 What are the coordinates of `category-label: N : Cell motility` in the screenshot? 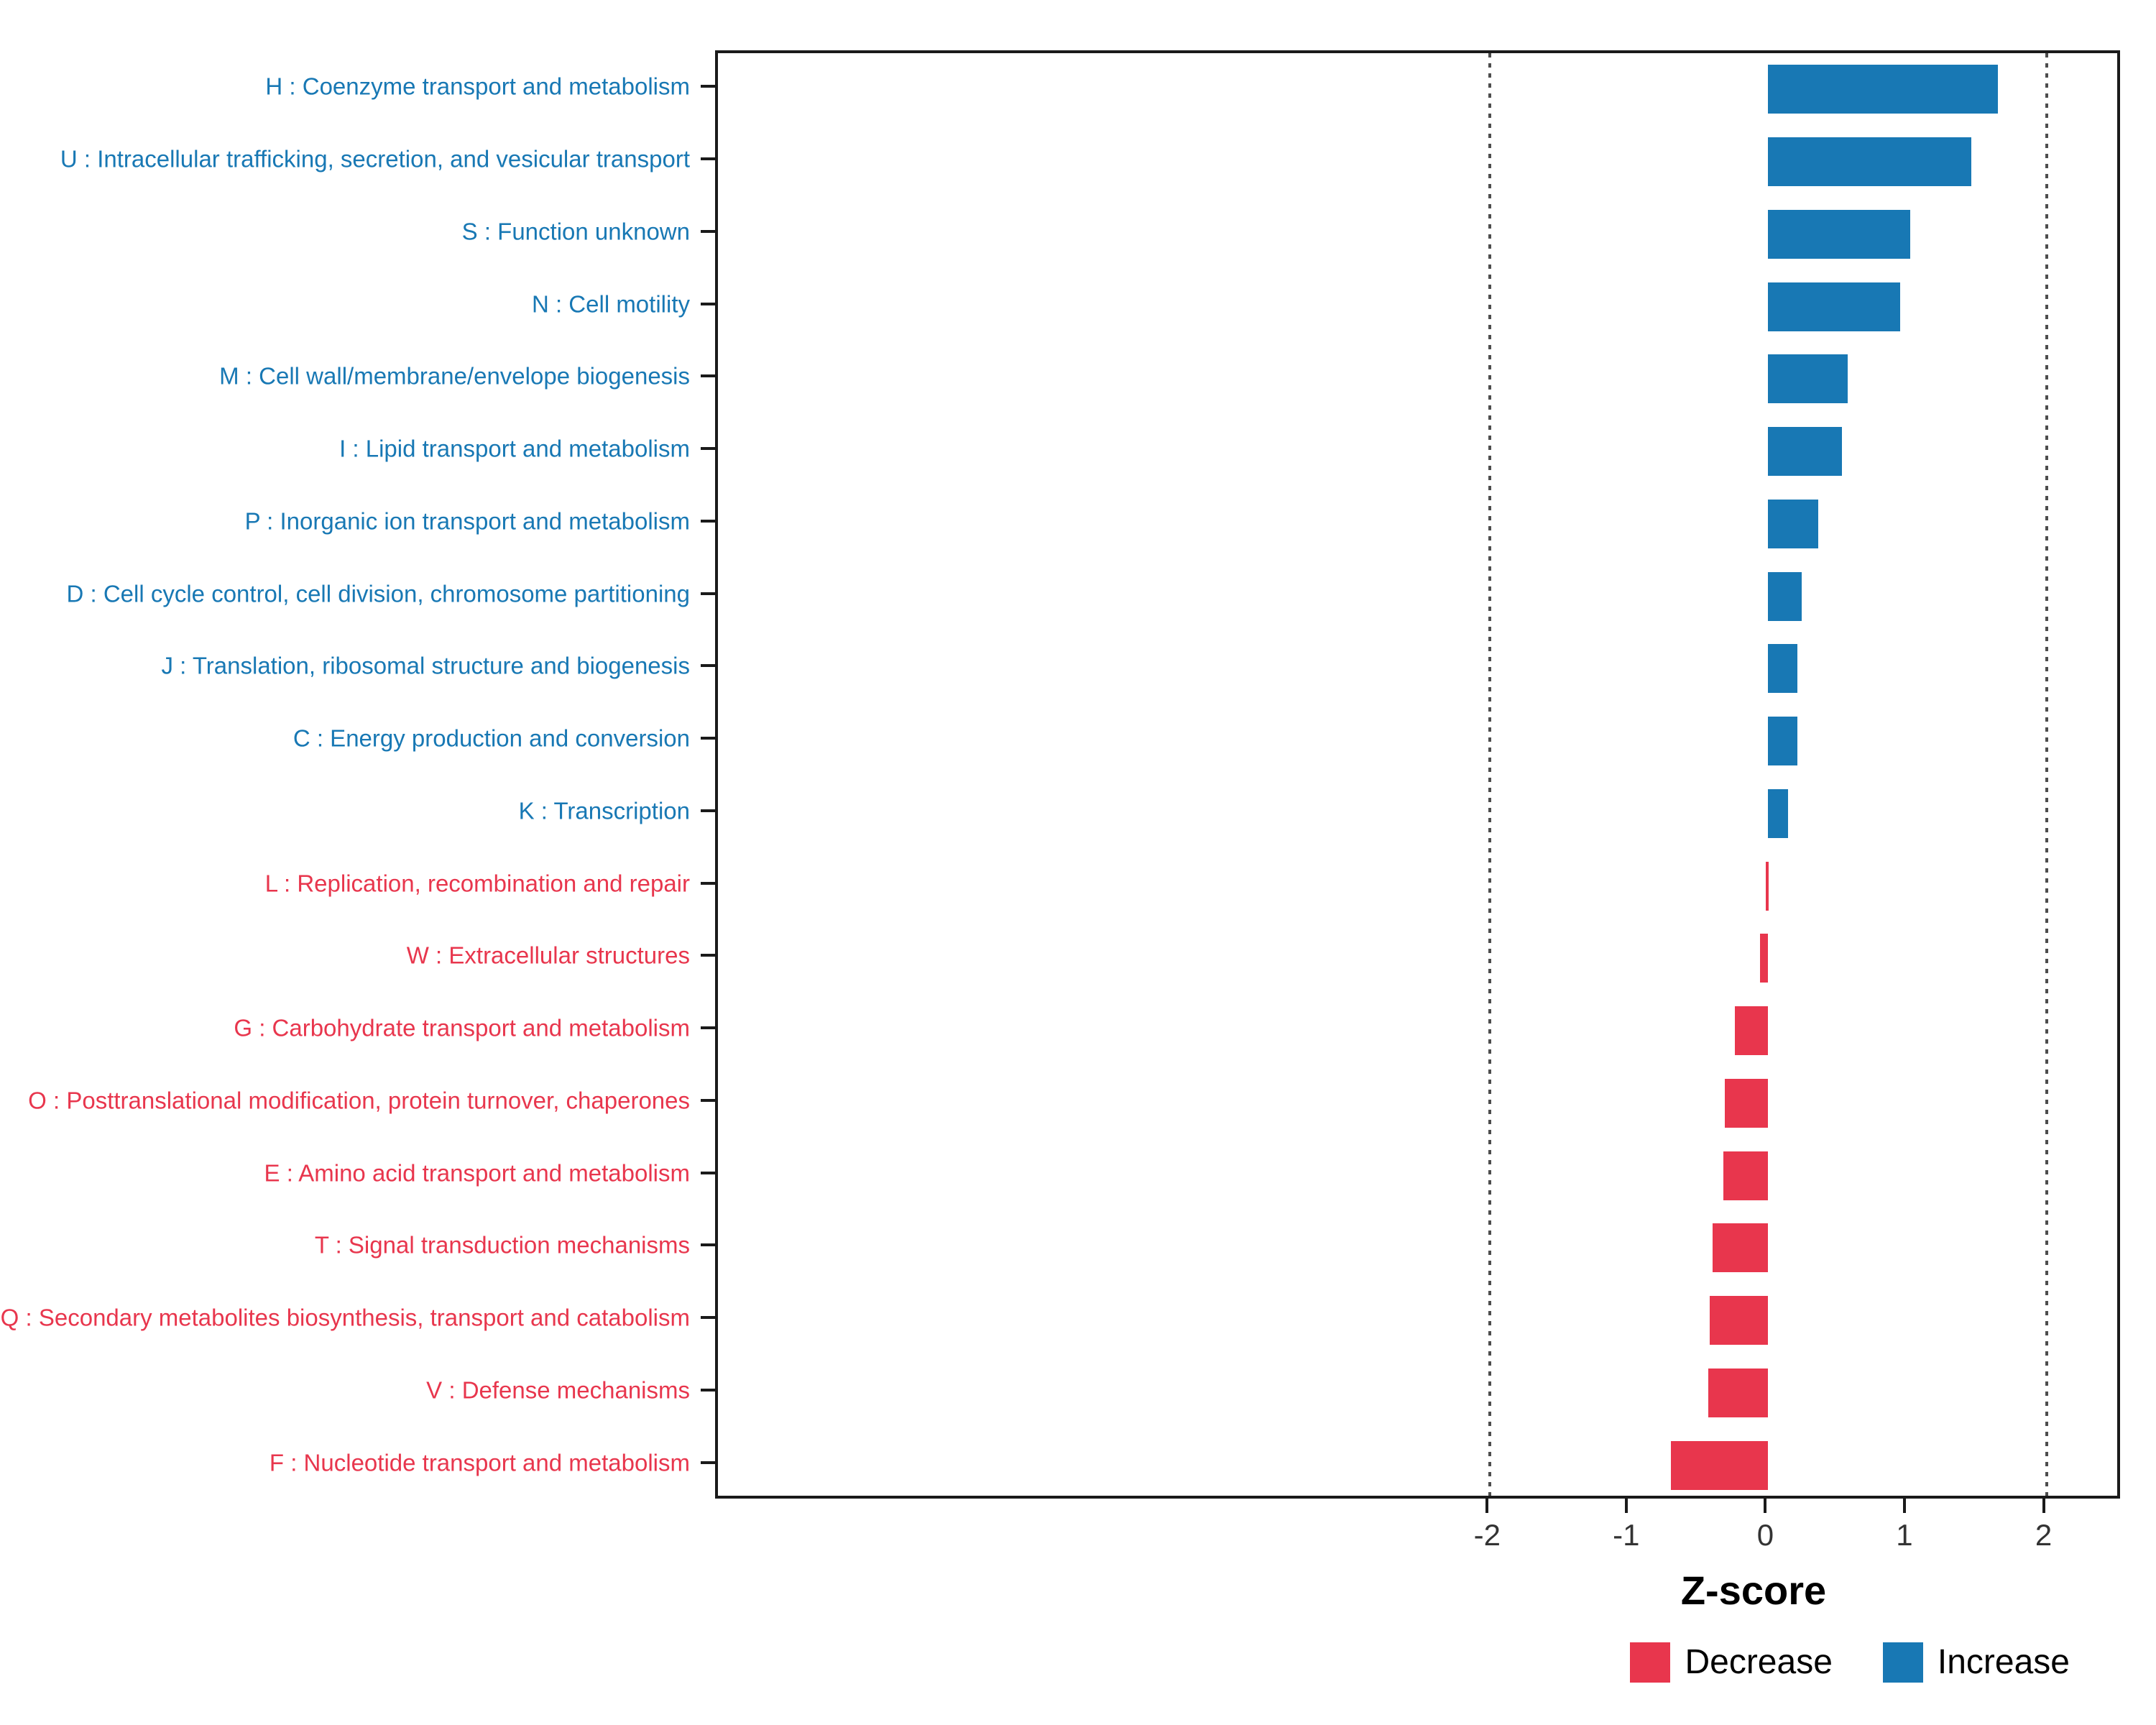 It's located at (610, 304).